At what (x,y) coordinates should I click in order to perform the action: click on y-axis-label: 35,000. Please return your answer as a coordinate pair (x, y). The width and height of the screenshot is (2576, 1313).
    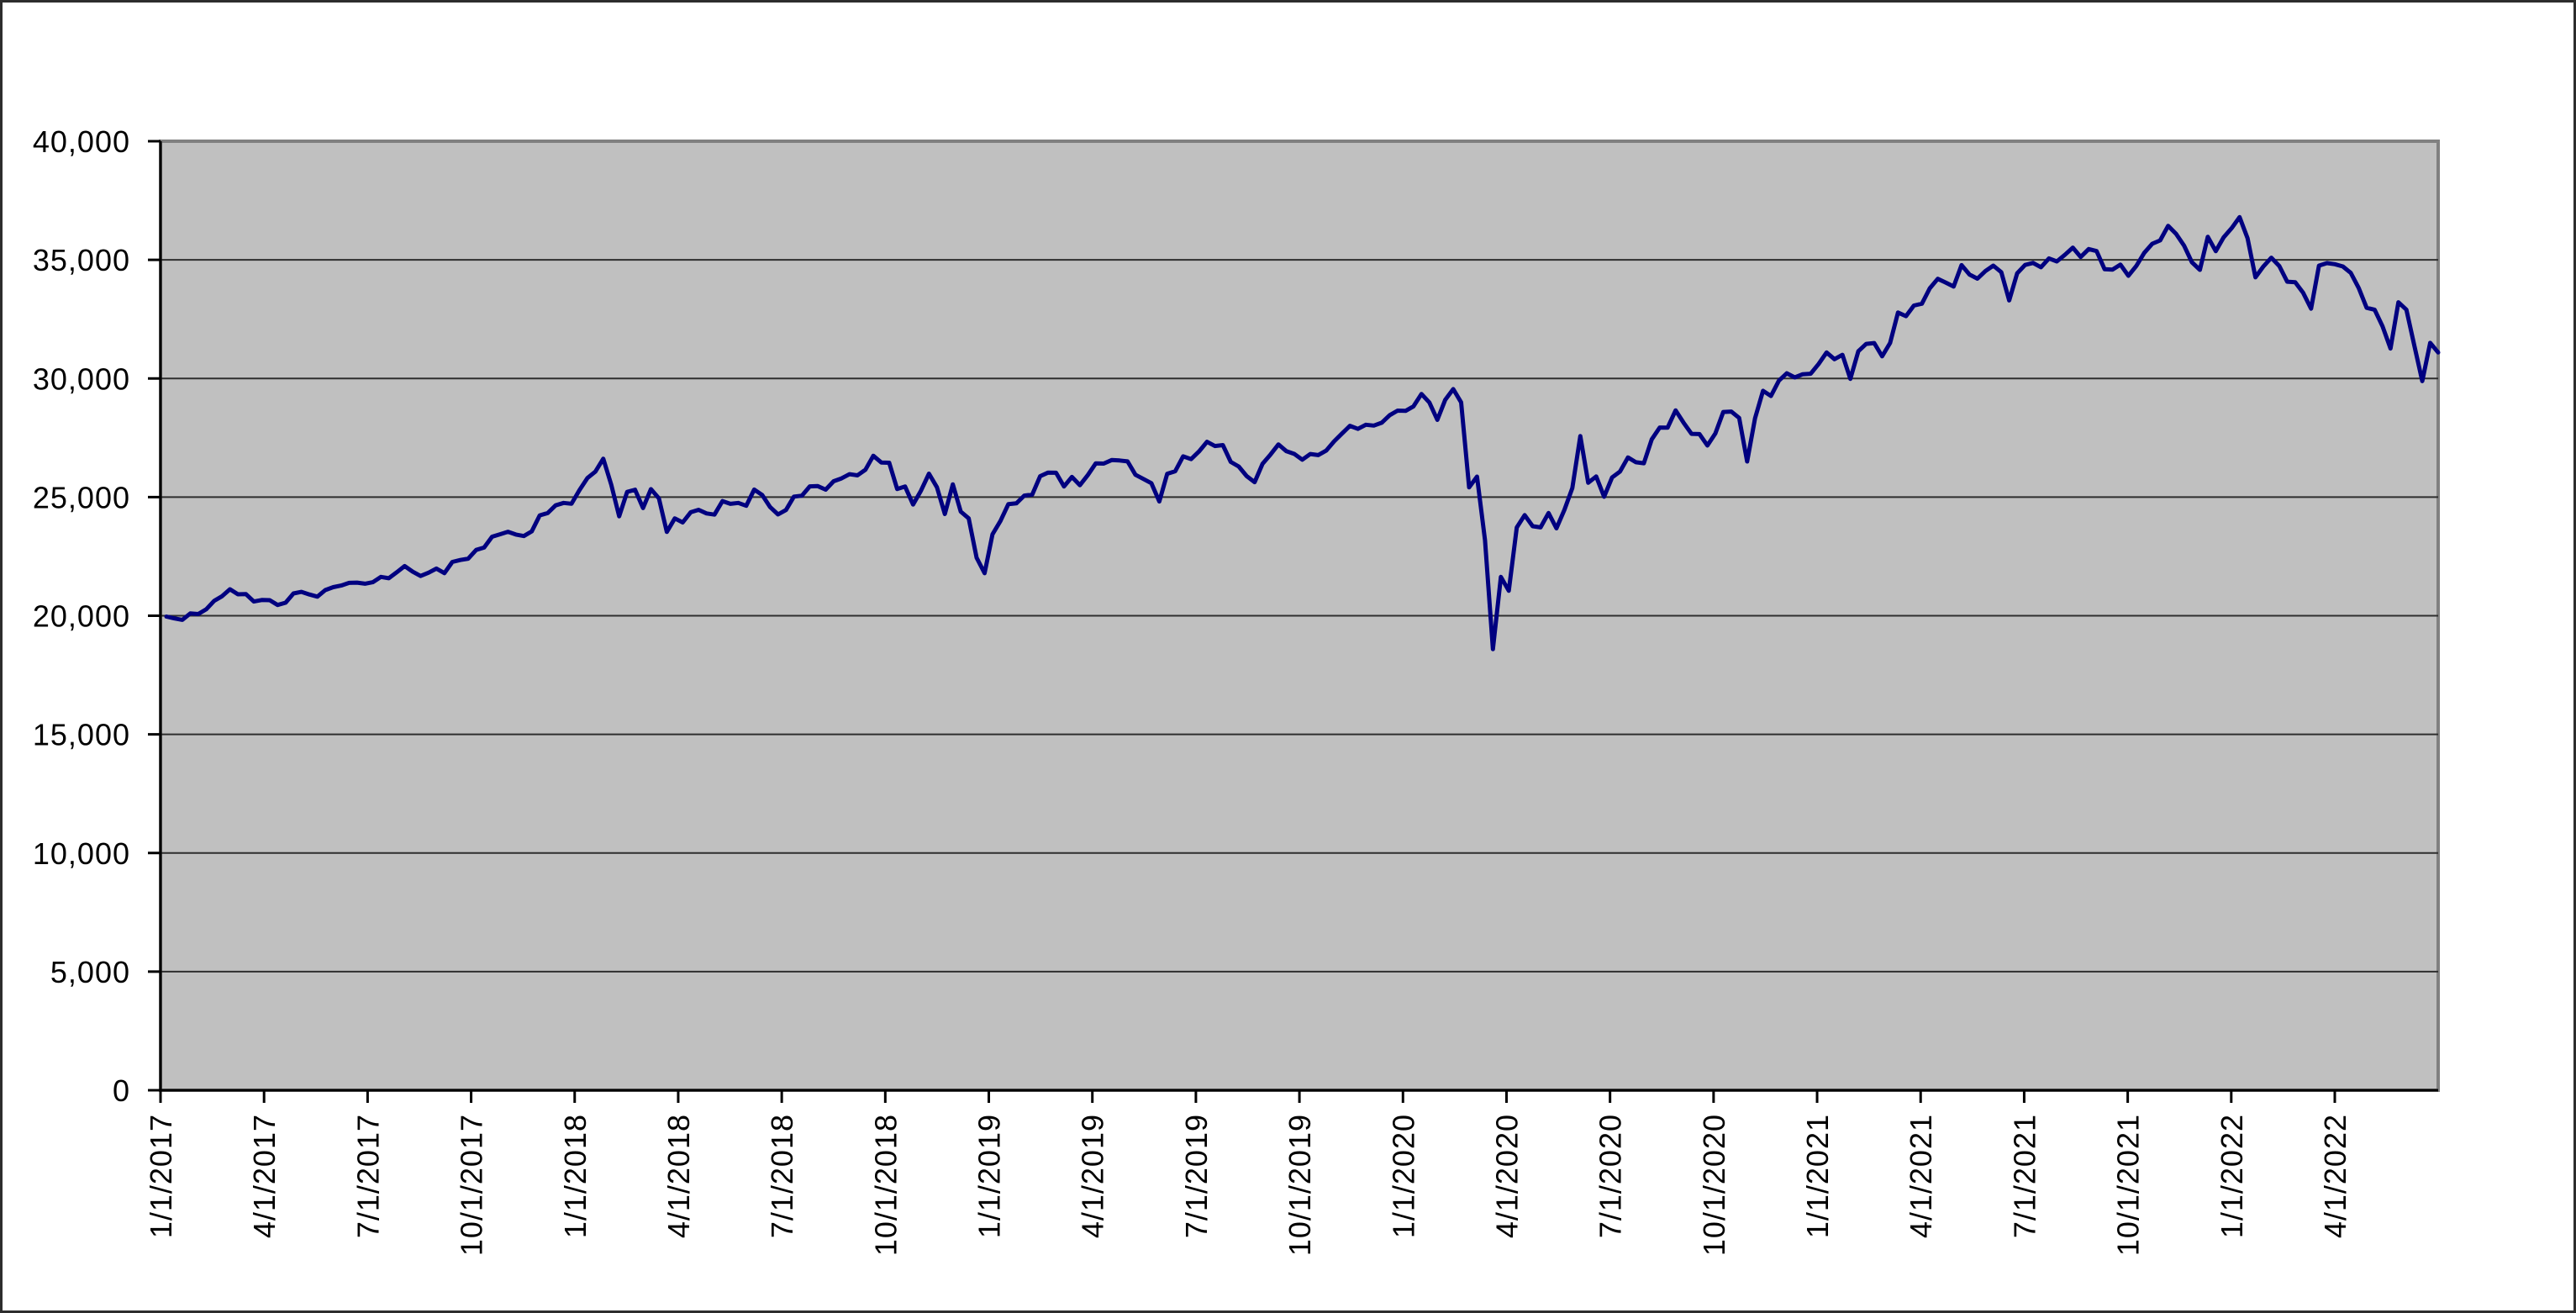
    Looking at the image, I should click on (81, 260).